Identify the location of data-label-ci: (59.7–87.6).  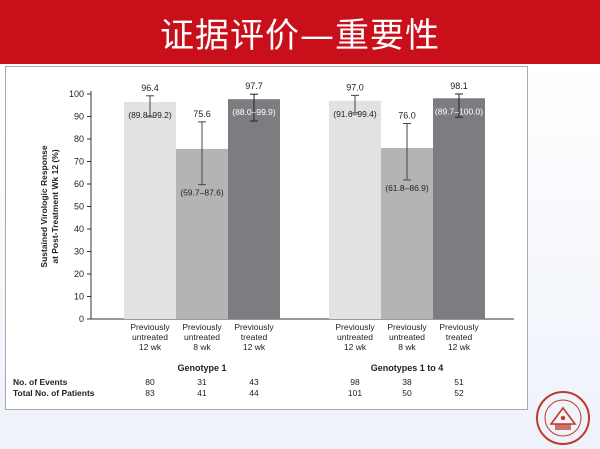
(202, 193).